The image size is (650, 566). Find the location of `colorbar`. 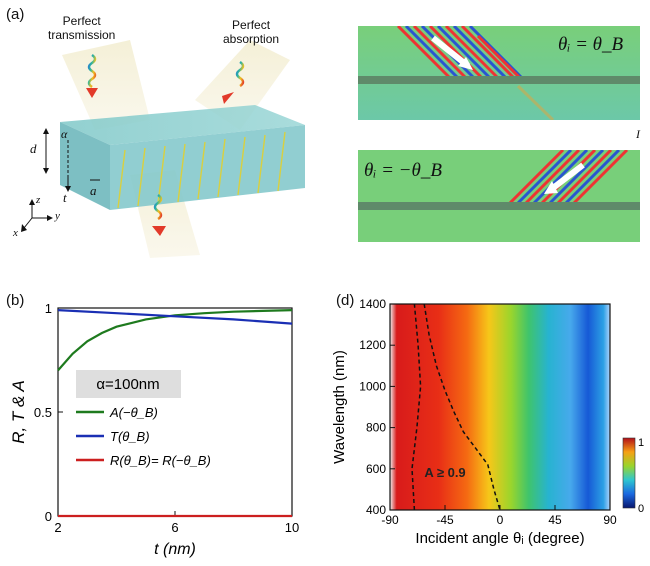

colorbar is located at coordinates (629, 473).